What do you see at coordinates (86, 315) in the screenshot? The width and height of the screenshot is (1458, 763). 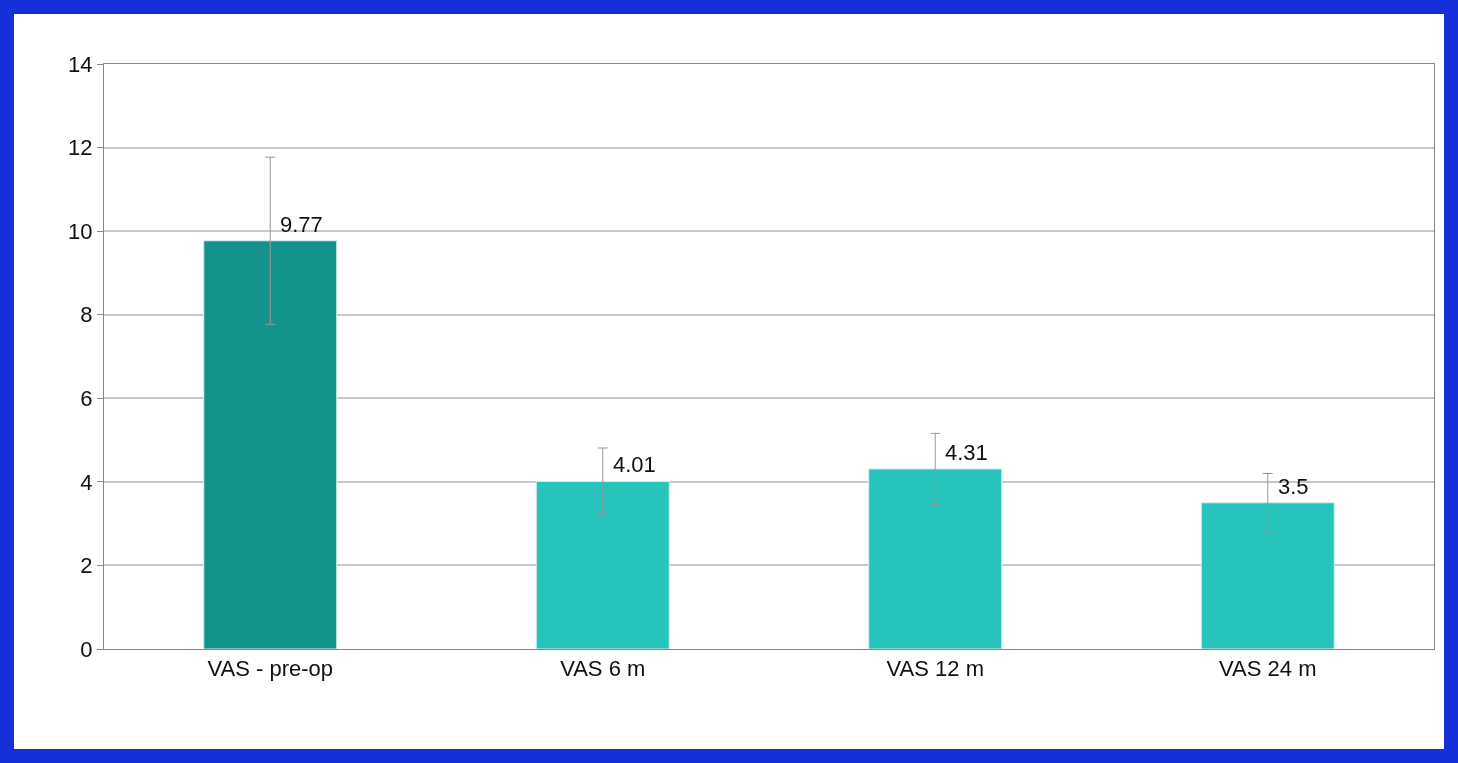 I see `y-tick-label: 8` at bounding box center [86, 315].